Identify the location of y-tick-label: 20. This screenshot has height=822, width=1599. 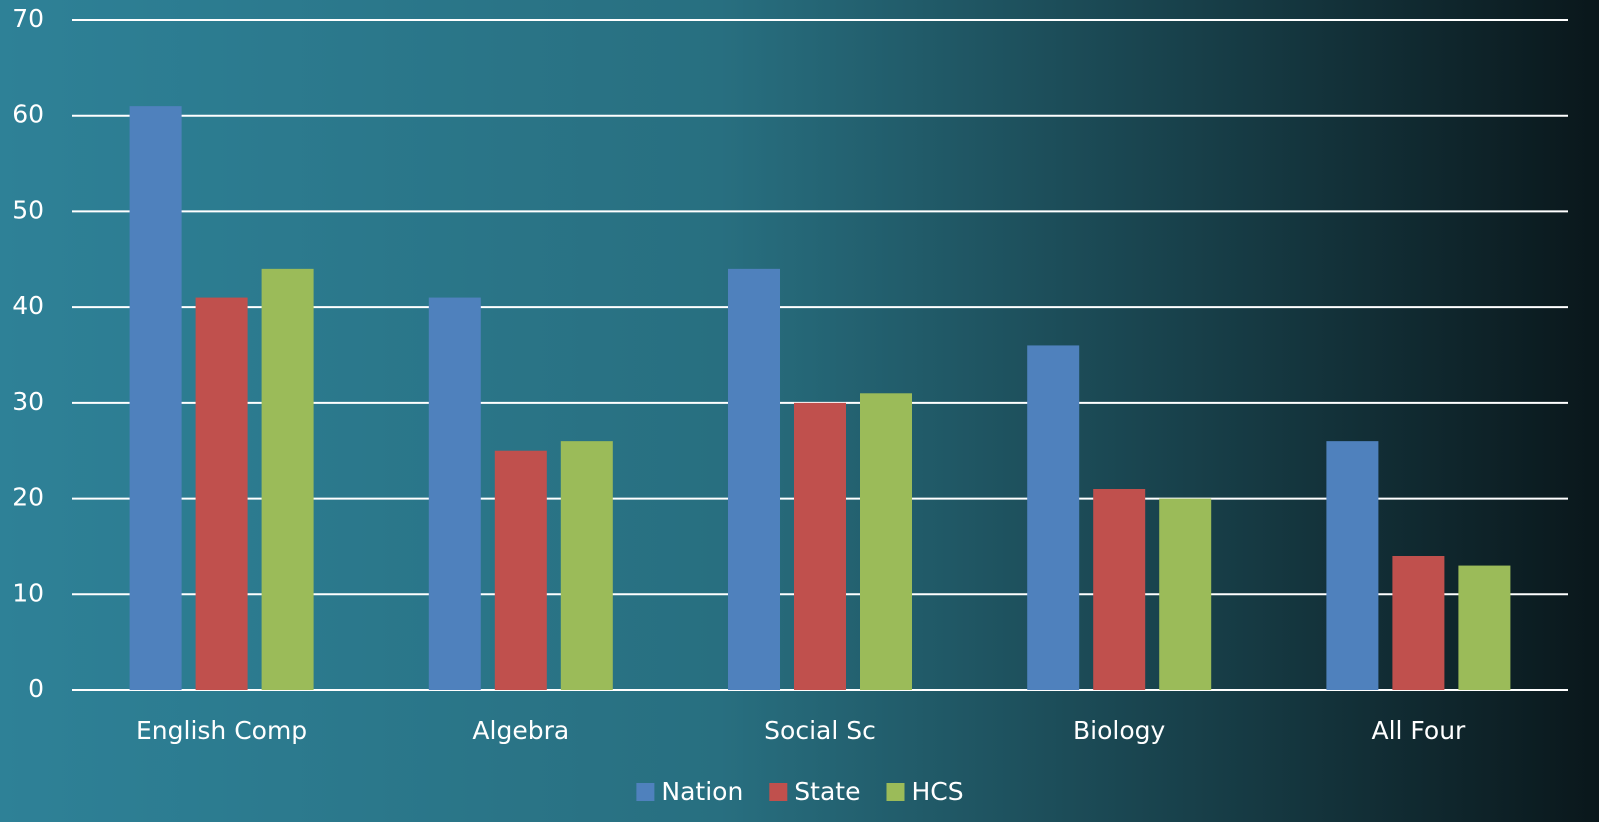
(28, 497).